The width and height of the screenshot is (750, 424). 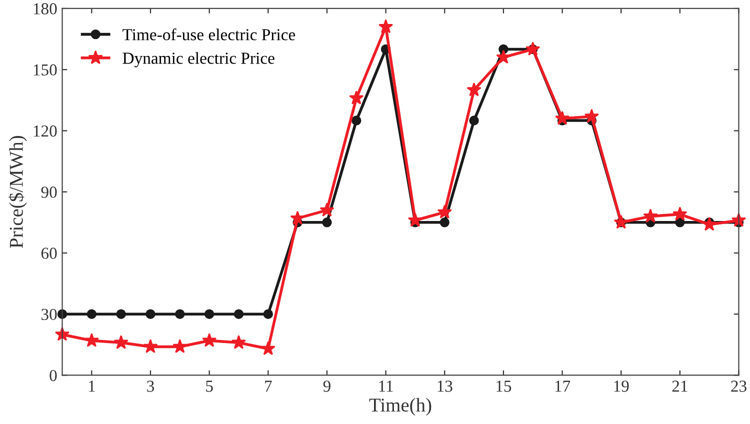 What do you see at coordinates (326, 386) in the screenshot?
I see `x-tick-label: 9` at bounding box center [326, 386].